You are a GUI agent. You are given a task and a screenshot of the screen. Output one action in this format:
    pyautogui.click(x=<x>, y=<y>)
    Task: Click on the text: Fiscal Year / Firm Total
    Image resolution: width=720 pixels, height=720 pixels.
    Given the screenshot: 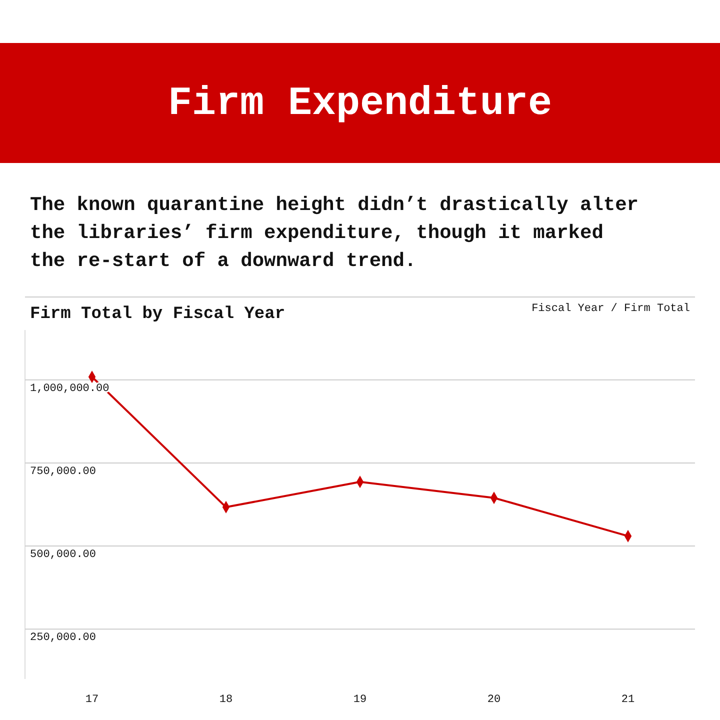 What is the action you would take?
    pyautogui.click(x=611, y=309)
    